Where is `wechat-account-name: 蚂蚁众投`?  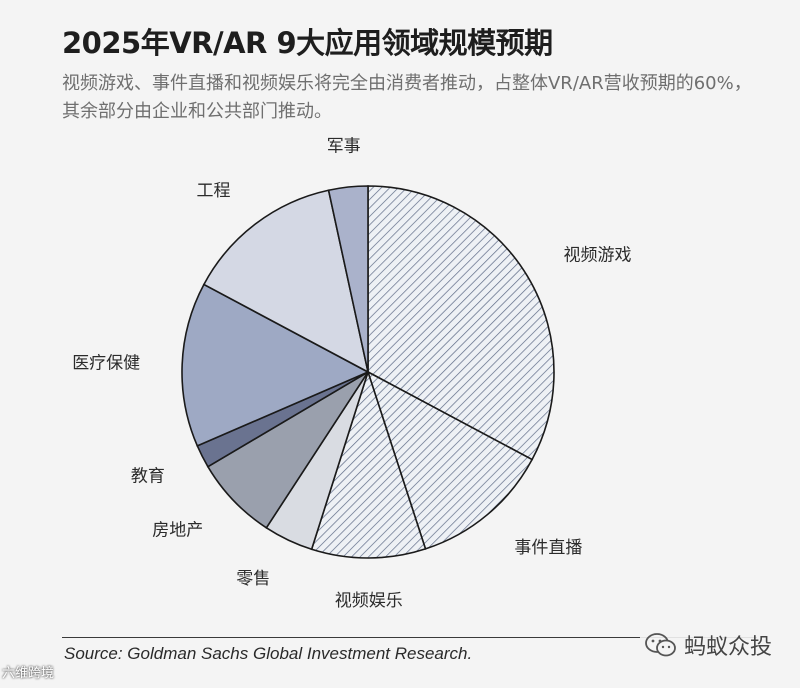 wechat-account-name: 蚂蚁众投 is located at coordinates (728, 647).